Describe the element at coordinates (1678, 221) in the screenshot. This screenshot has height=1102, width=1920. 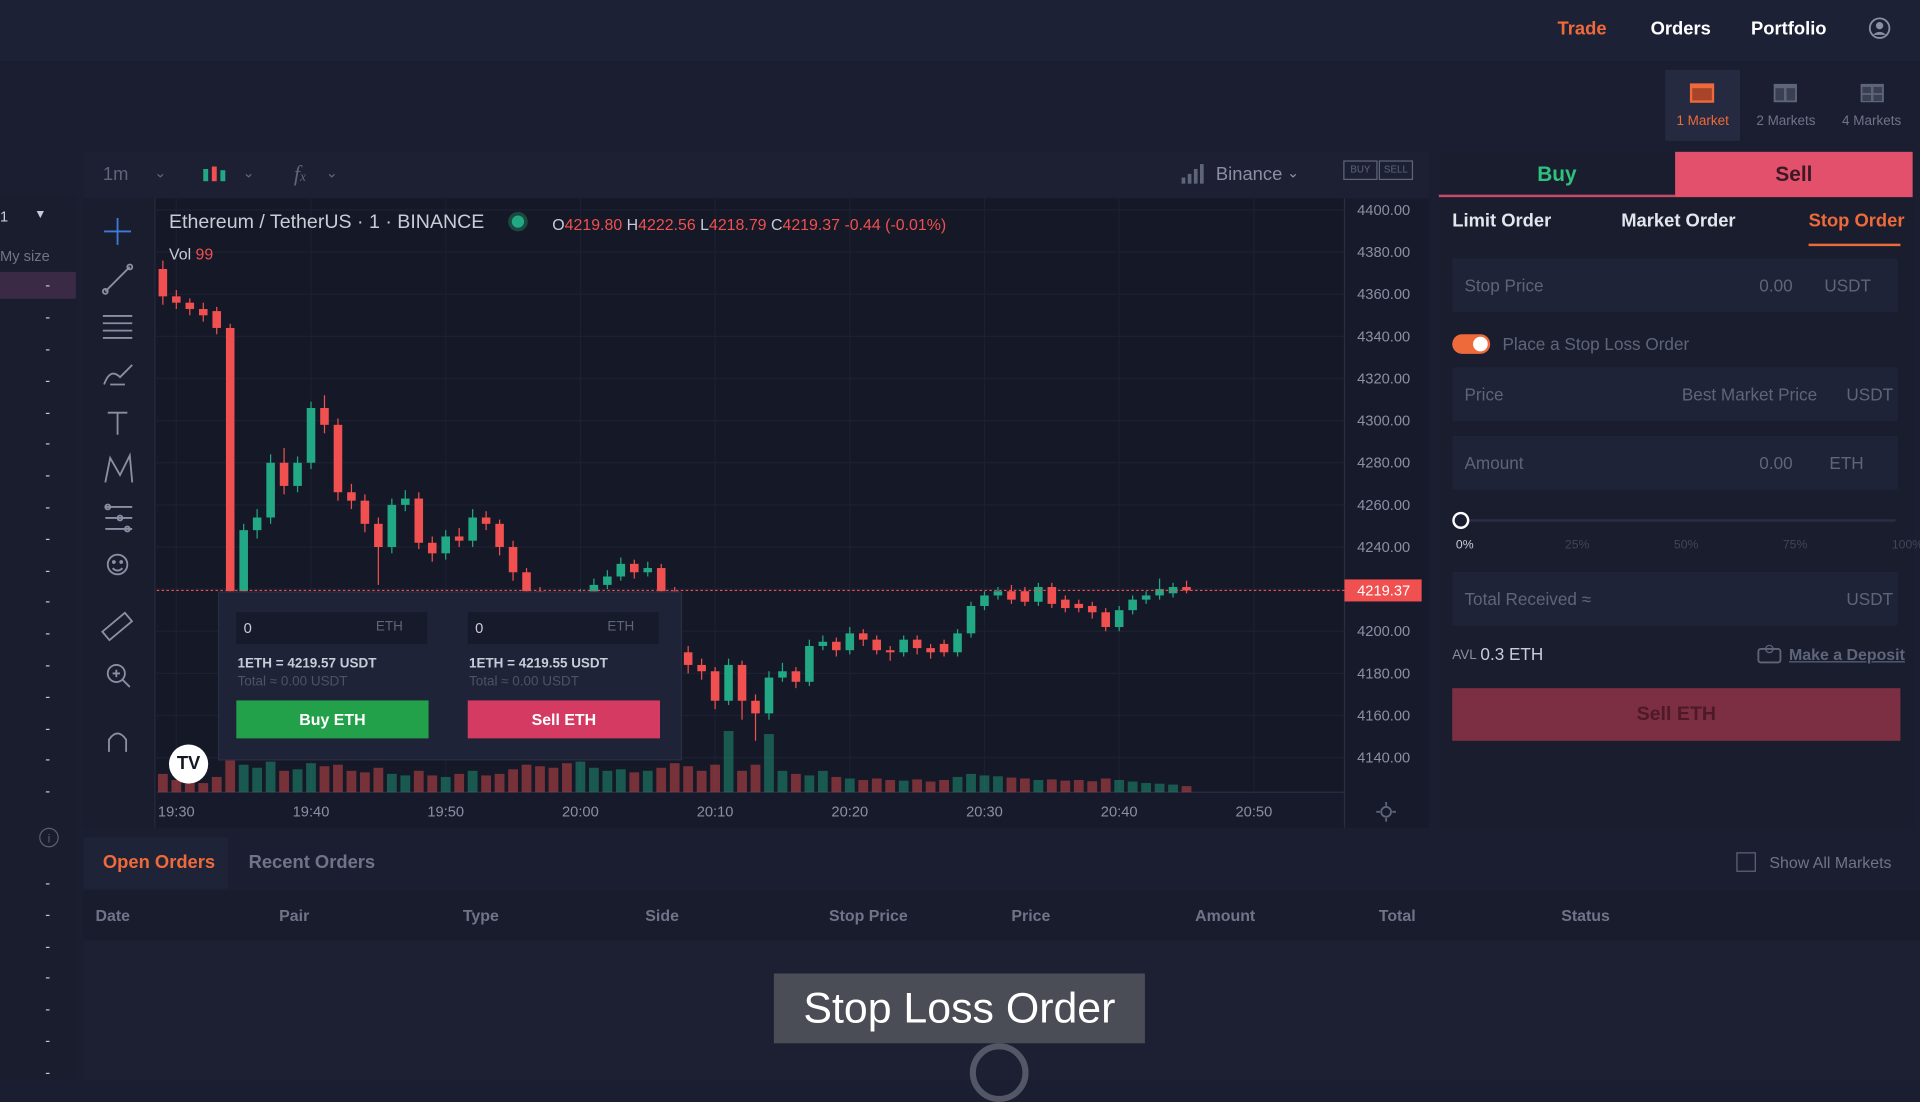
I see `order-type: Market Order` at that location.